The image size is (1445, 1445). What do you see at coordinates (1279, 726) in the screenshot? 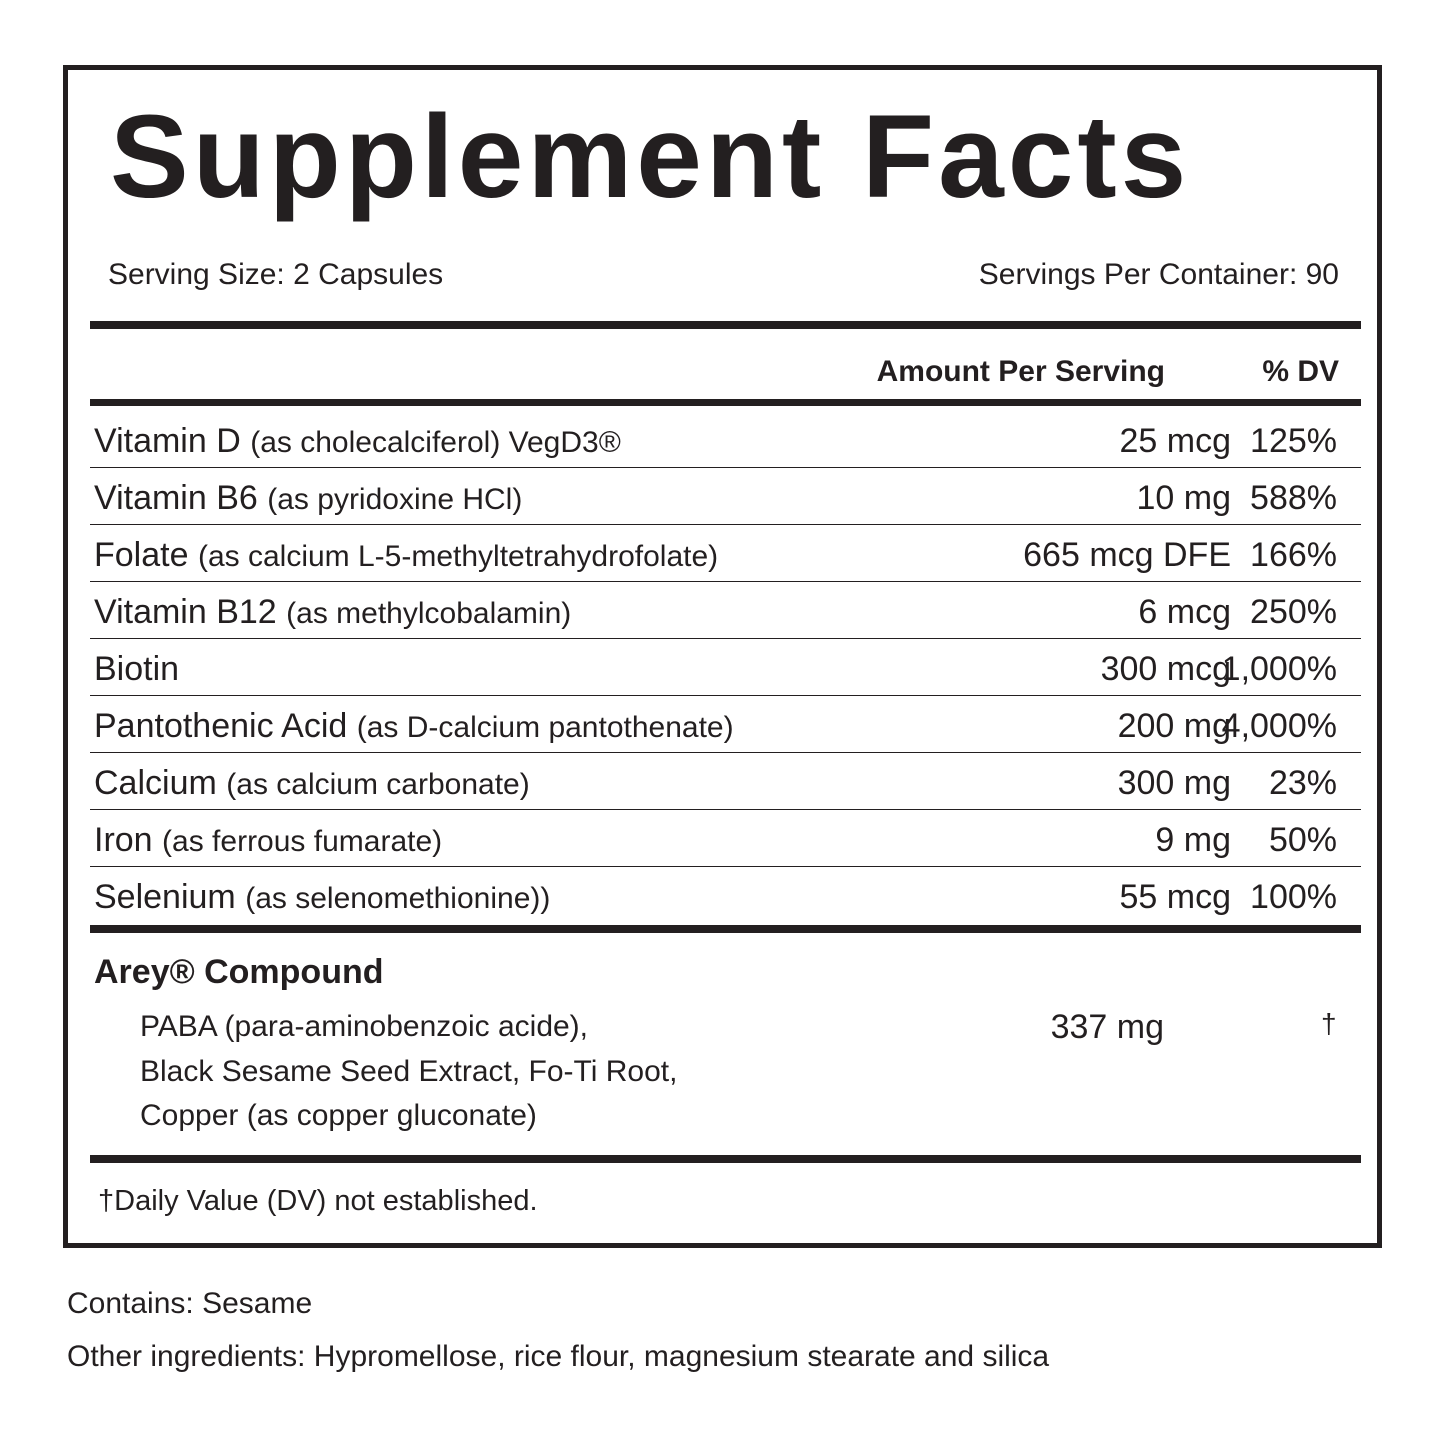
I see `nutrient-dv: 4,000%` at bounding box center [1279, 726].